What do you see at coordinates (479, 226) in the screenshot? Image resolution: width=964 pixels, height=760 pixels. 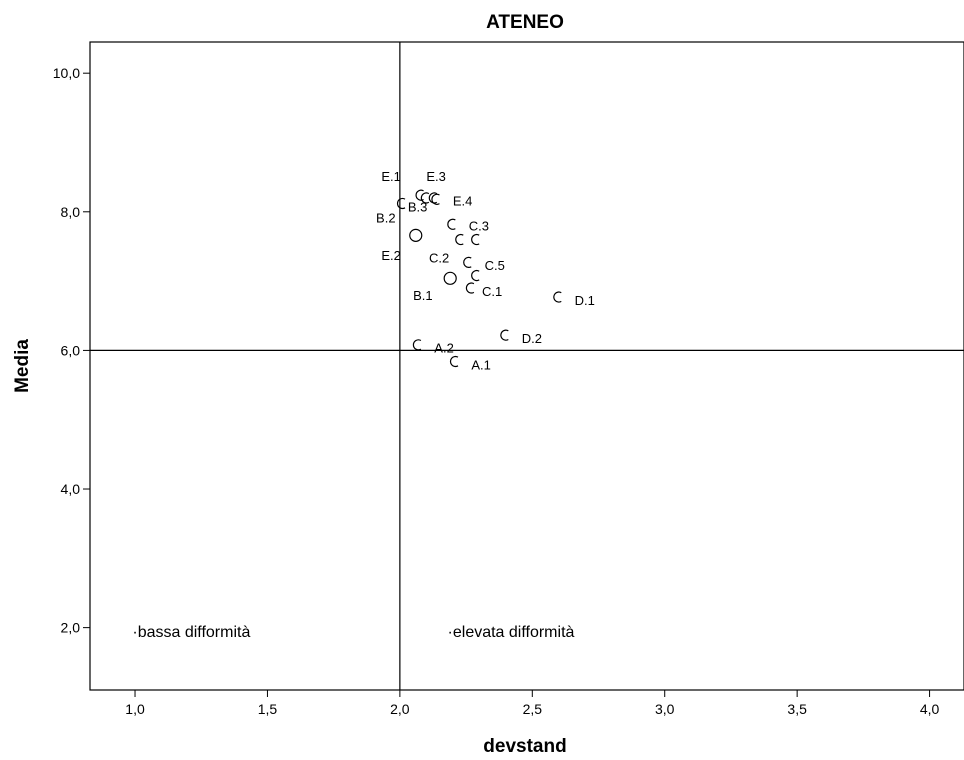 I see `point-label-6: C.3` at bounding box center [479, 226].